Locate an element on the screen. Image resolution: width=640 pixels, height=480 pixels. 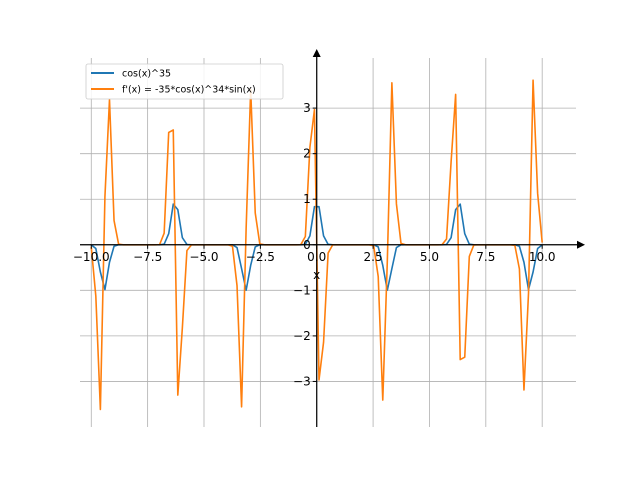
y-tick-label: −3 is located at coordinates (302, 381).